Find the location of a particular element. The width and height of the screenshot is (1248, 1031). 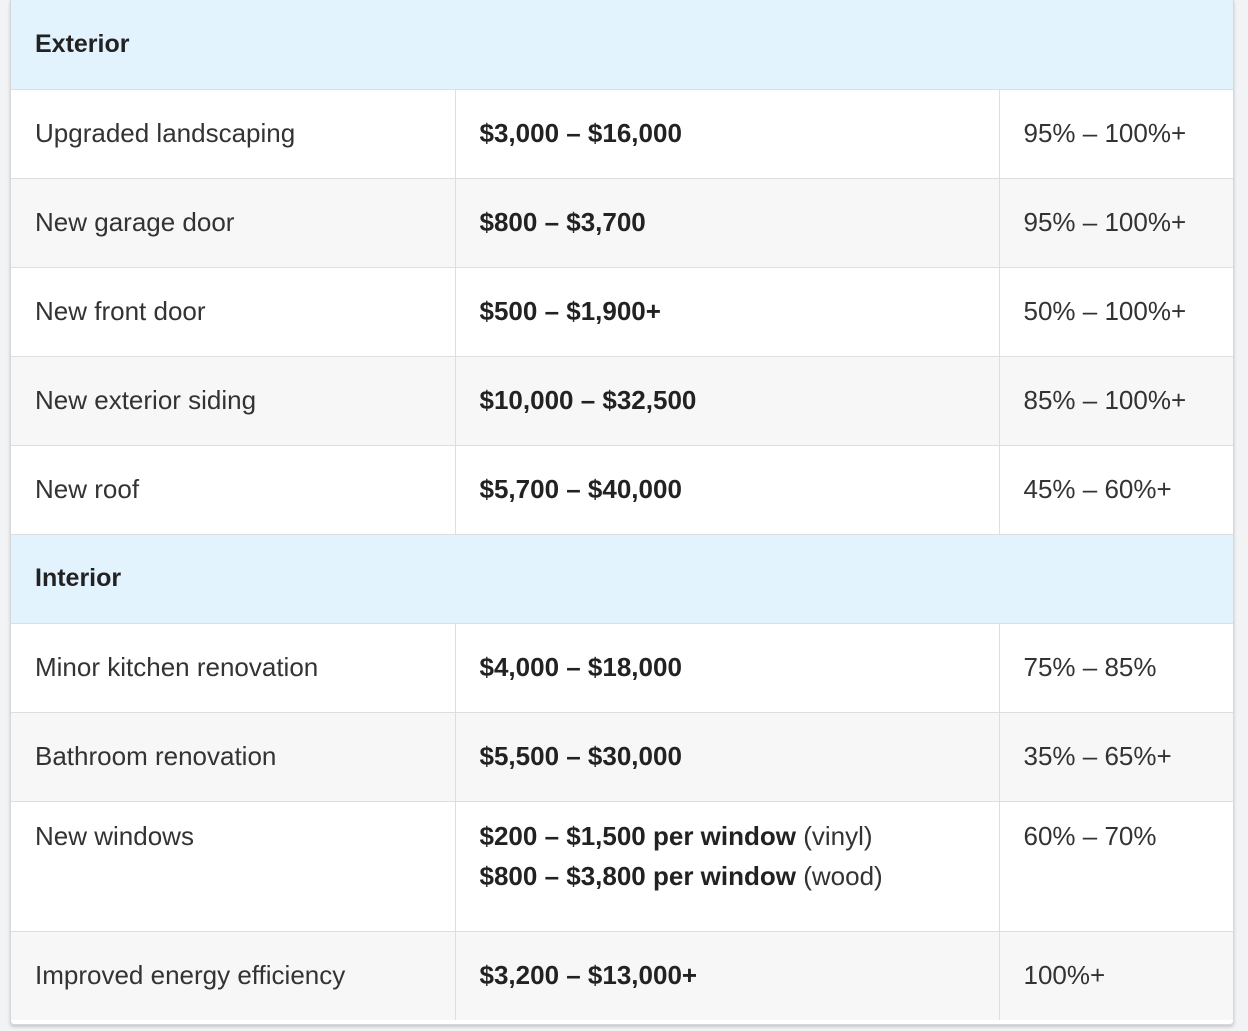

roi-range: 85% – 100%+ is located at coordinates (1116, 401).